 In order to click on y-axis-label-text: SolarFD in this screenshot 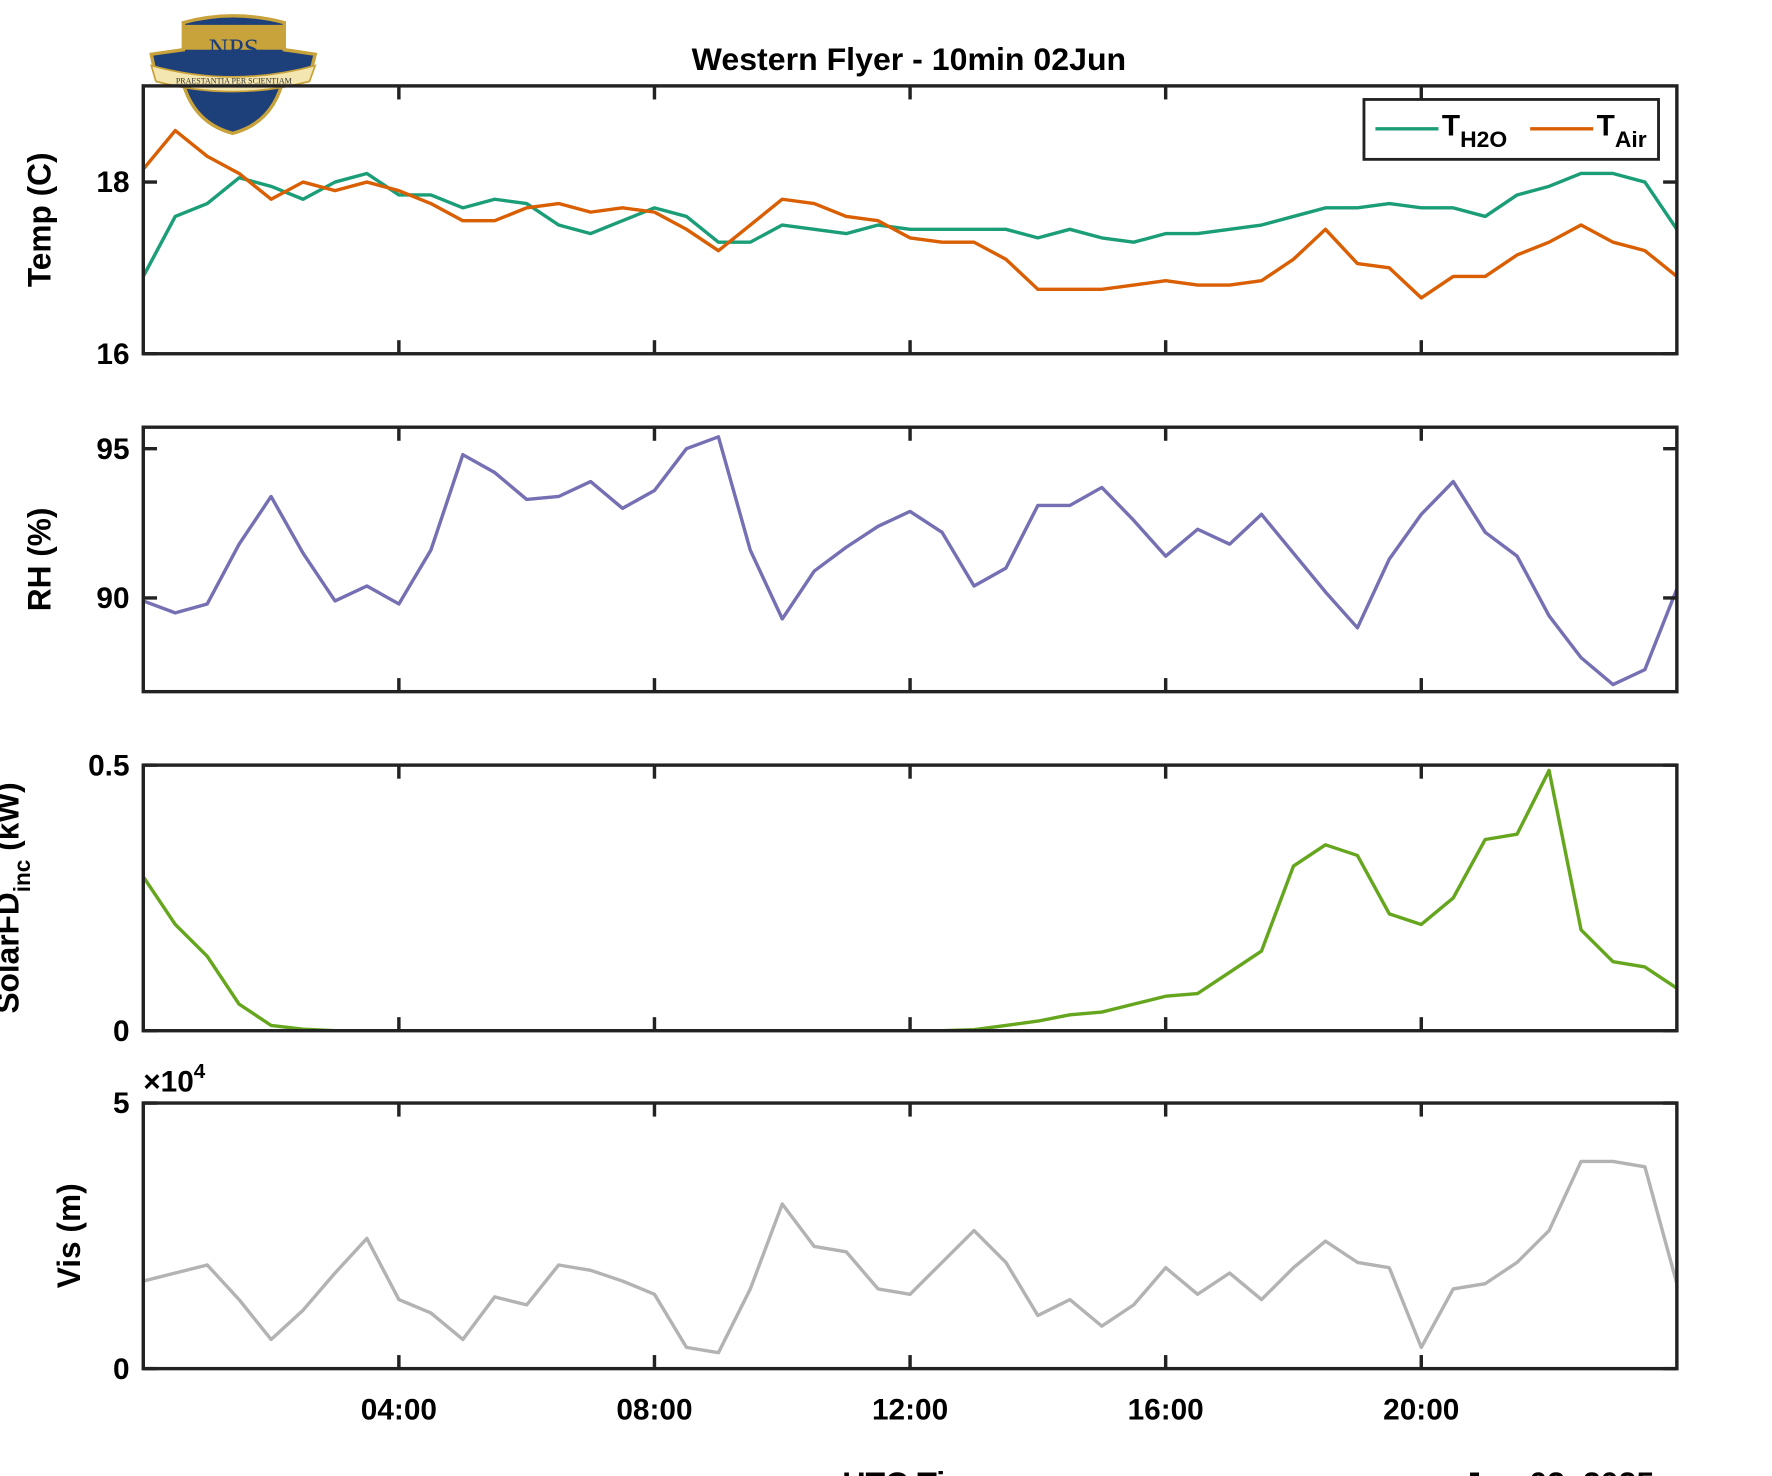, I will do `click(12, 952)`.